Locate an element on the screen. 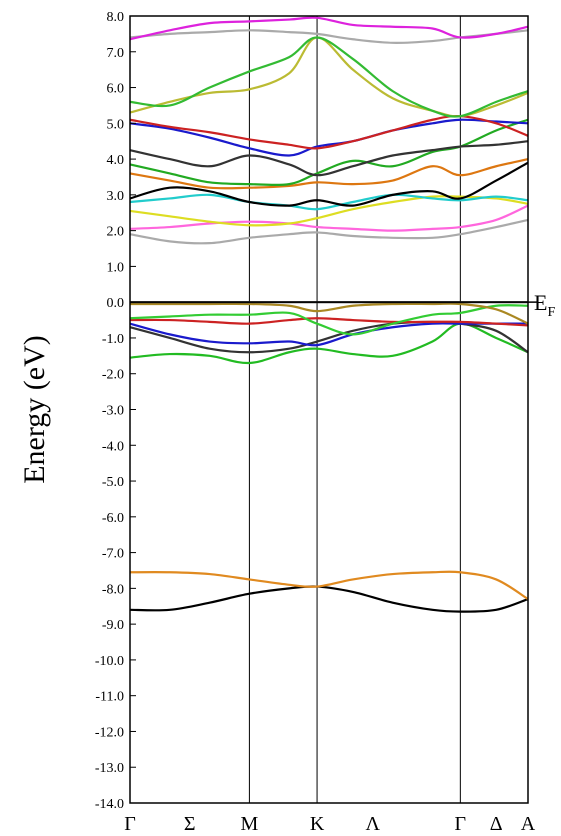 The height and width of the screenshot is (836, 561). y-tick-label-5: 3.0 is located at coordinates (116, 196).